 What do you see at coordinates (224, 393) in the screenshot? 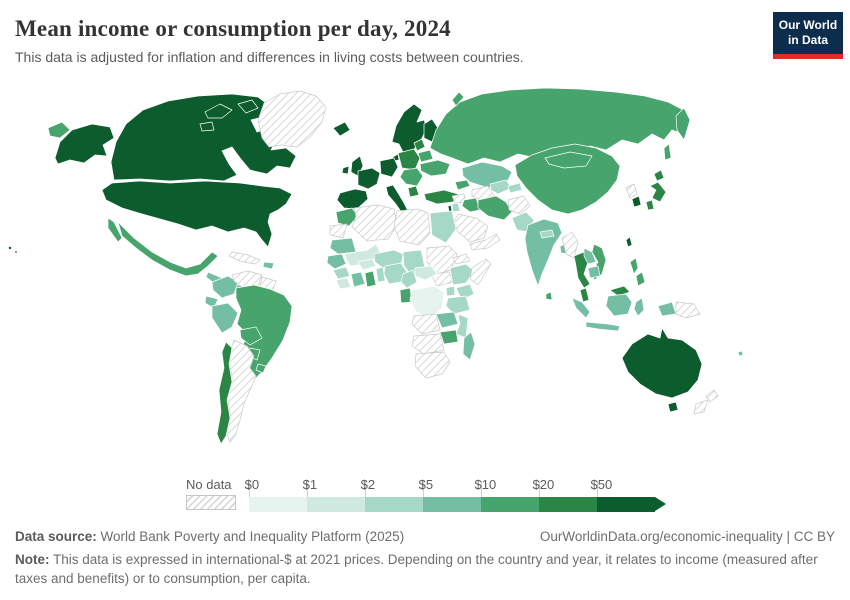
I see `country-chile` at bounding box center [224, 393].